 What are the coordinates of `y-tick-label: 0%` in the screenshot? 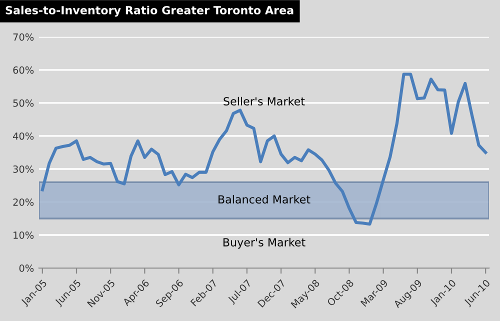 It's located at (26, 268).